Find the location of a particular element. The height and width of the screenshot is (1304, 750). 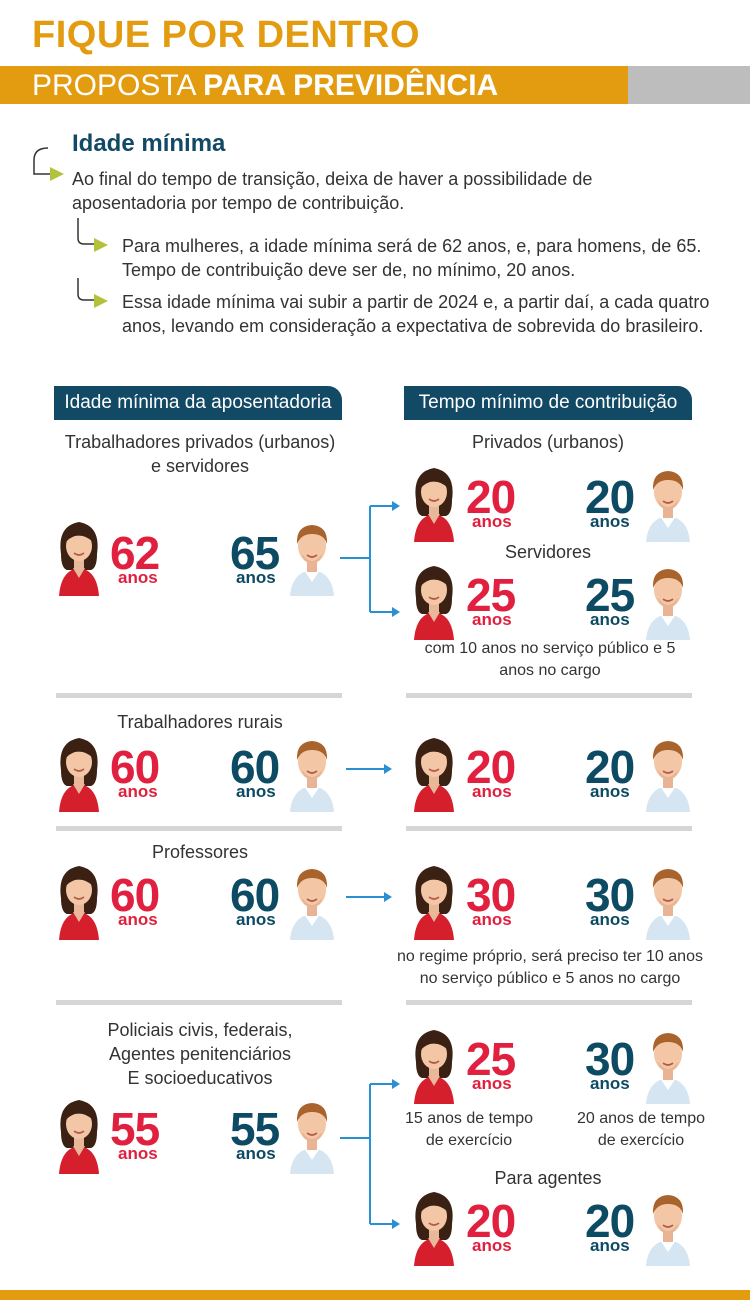

contrib-woman: 30 is located at coordinates (491, 895).